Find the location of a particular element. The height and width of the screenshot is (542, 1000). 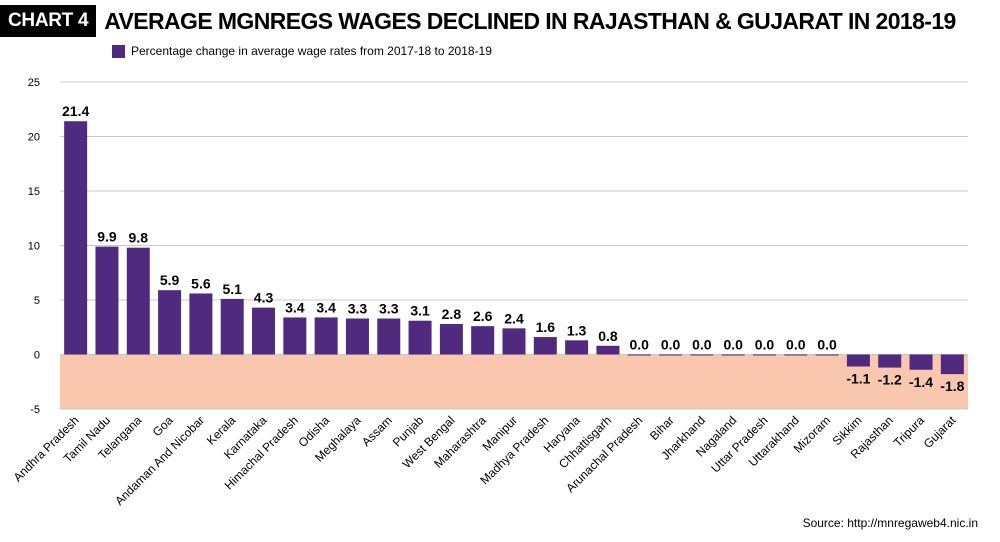

data-label: 2.8 is located at coordinates (452, 314).